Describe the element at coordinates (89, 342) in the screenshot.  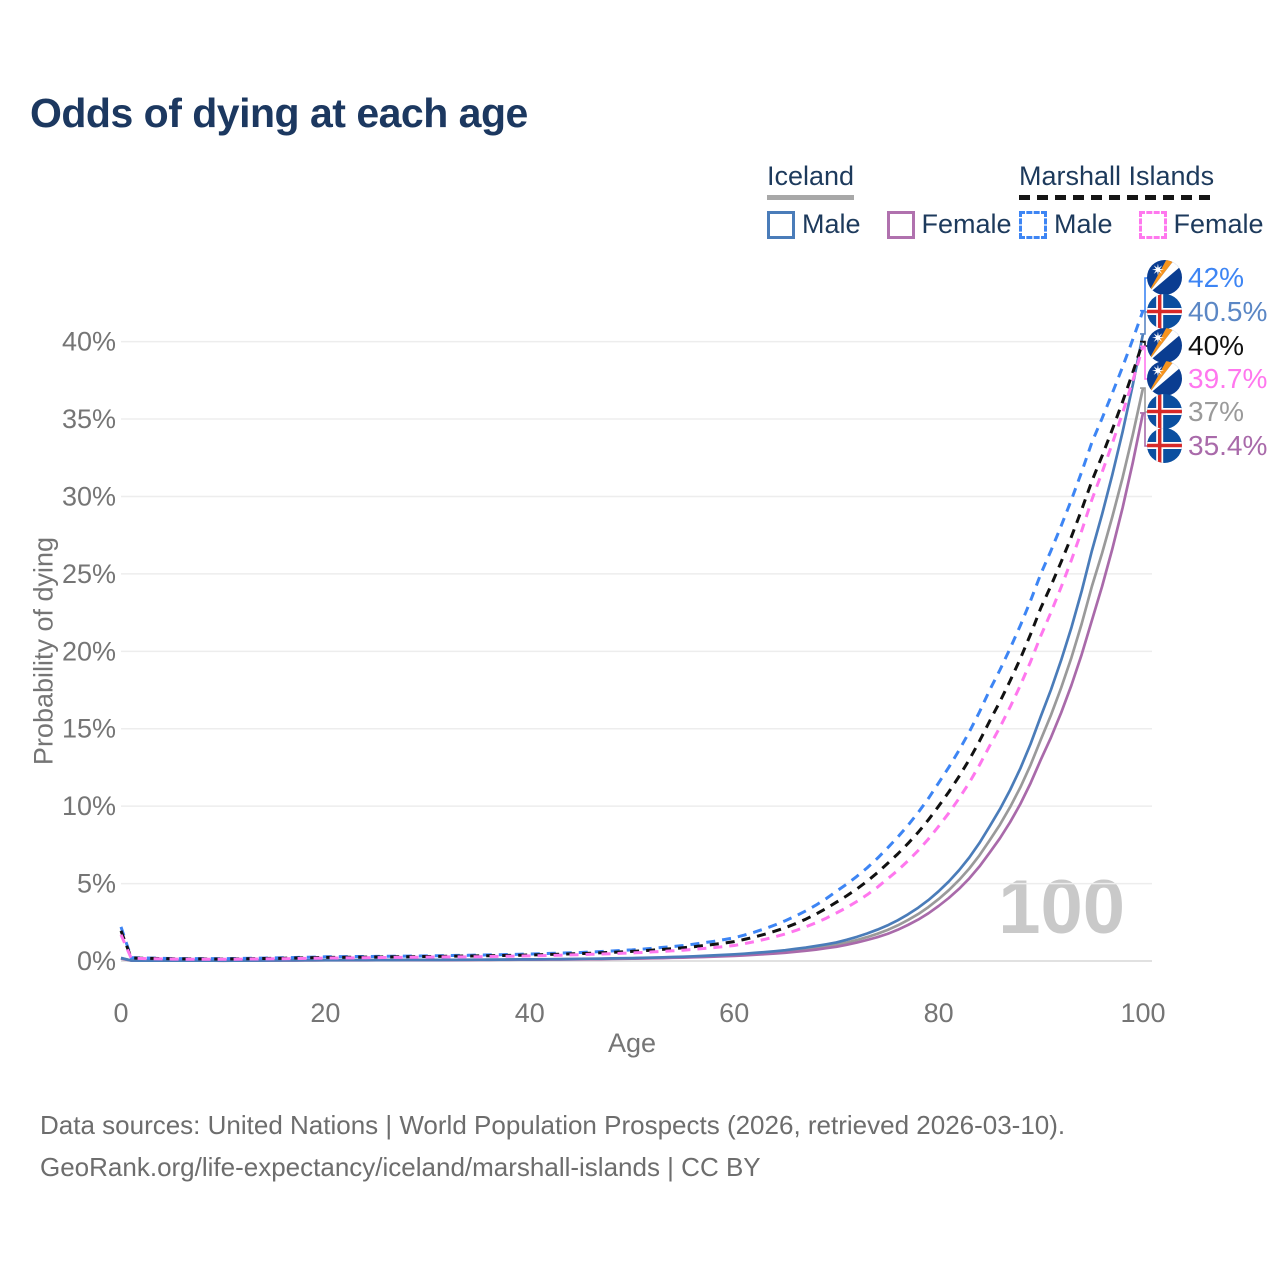
I see `svg-text: 40%` at that location.